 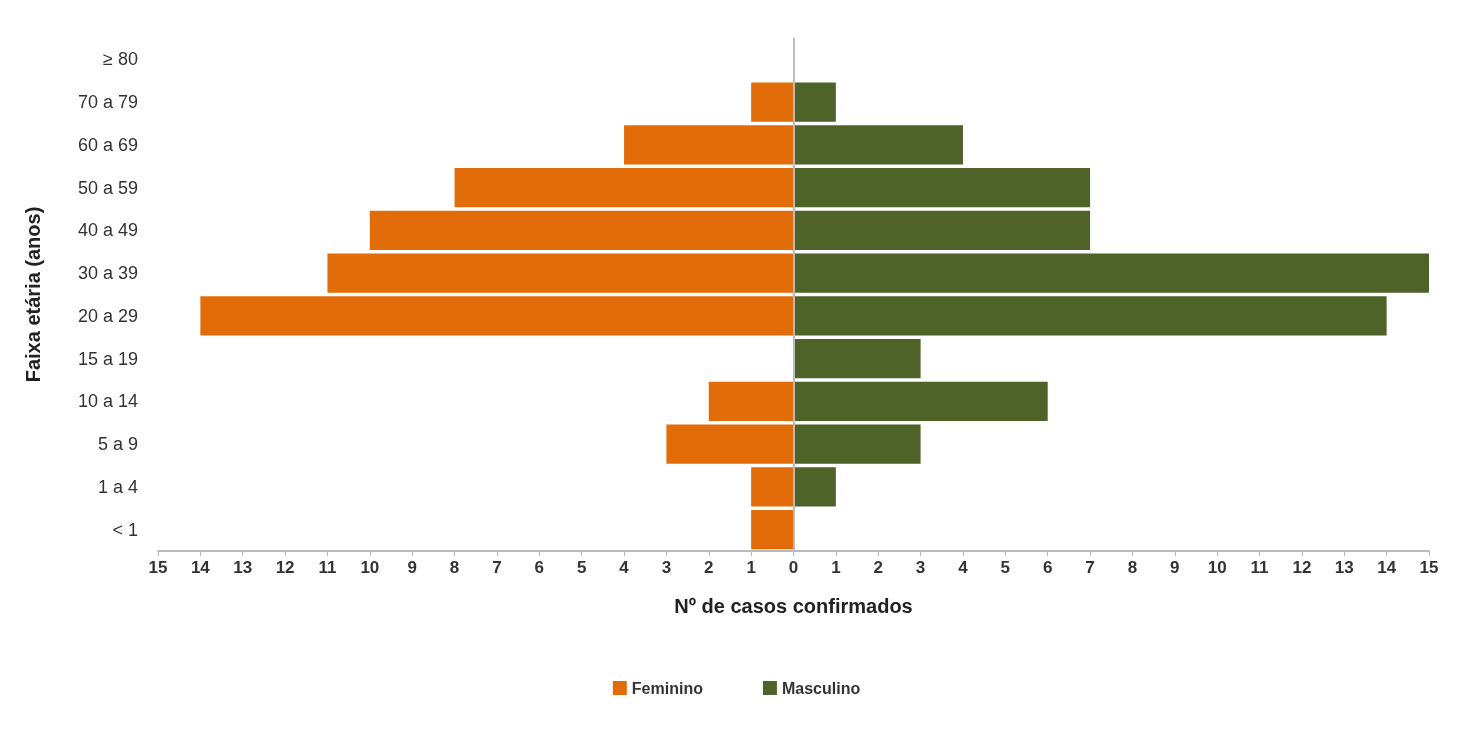 I want to click on y-tick-label: 60 a 69, so click(x=107, y=144).